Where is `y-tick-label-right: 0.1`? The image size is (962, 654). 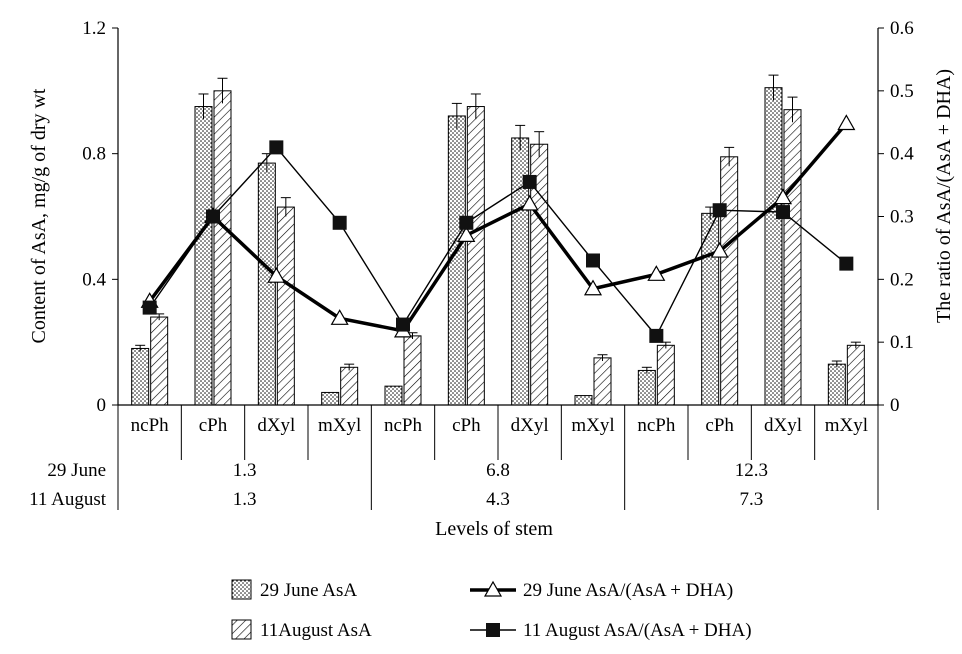
y-tick-label-right: 0.1 is located at coordinates (902, 342).